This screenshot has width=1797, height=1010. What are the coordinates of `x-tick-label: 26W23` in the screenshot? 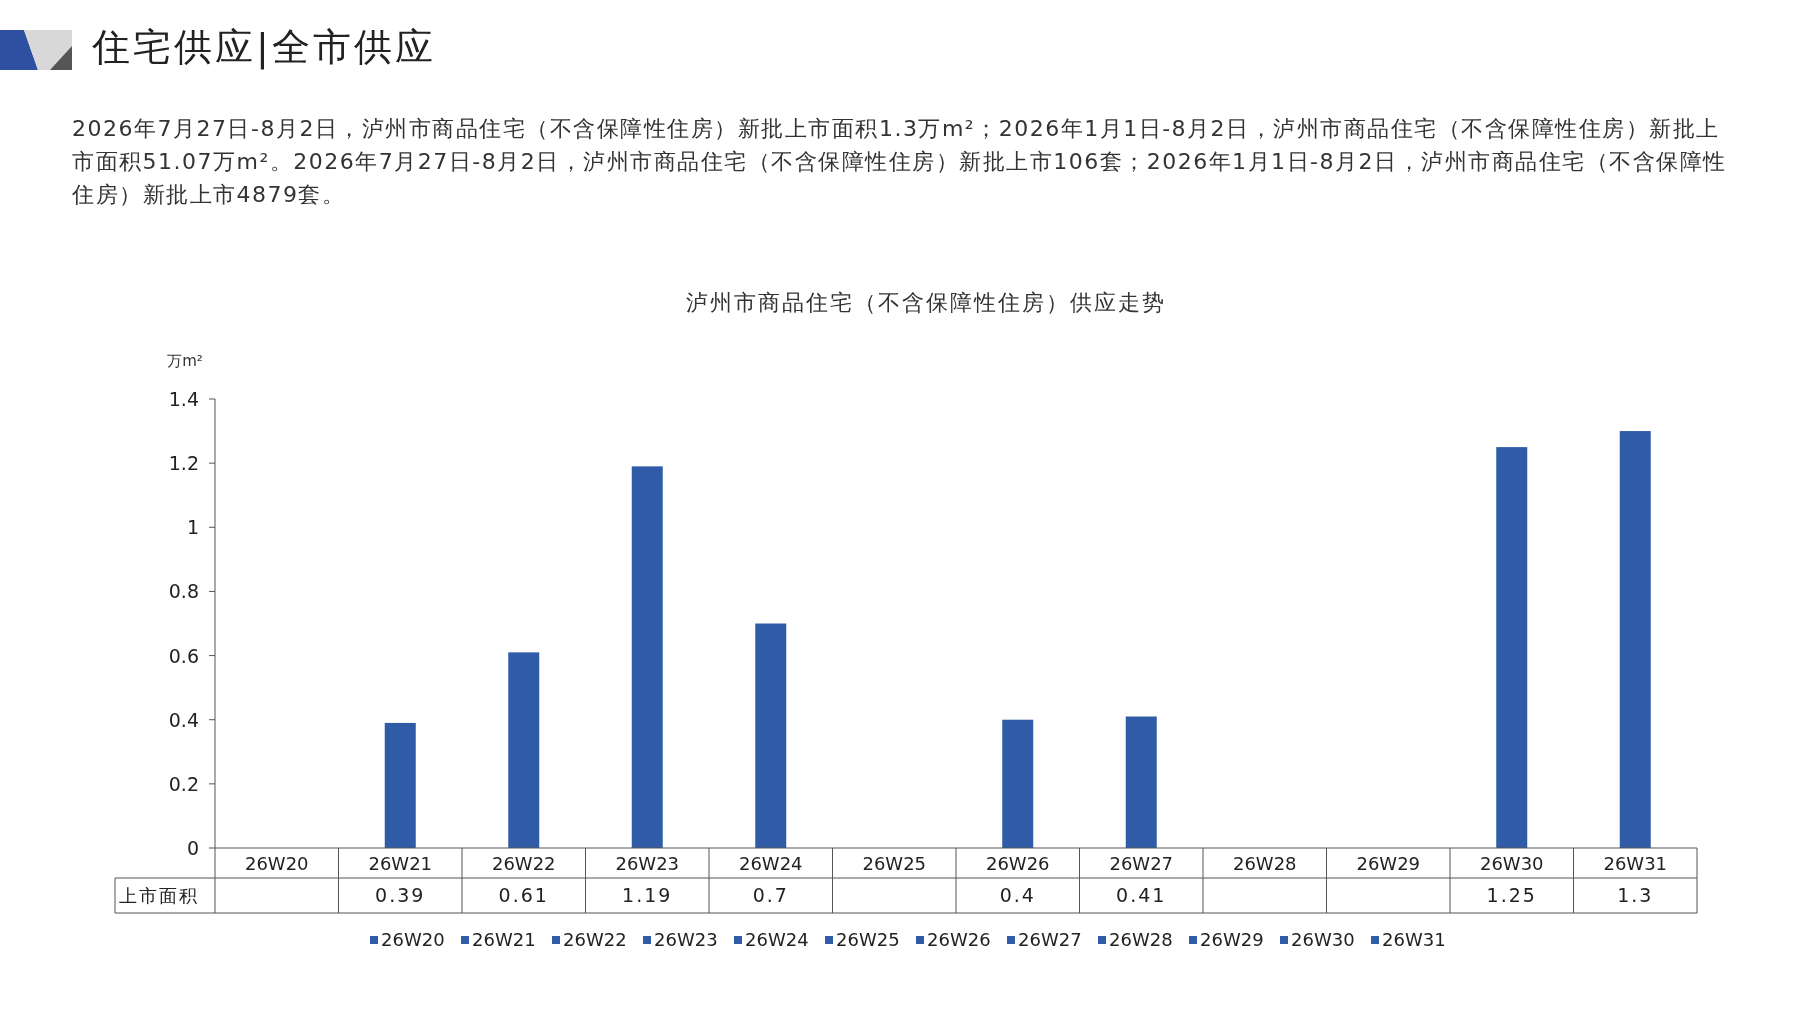 It's located at (647, 863).